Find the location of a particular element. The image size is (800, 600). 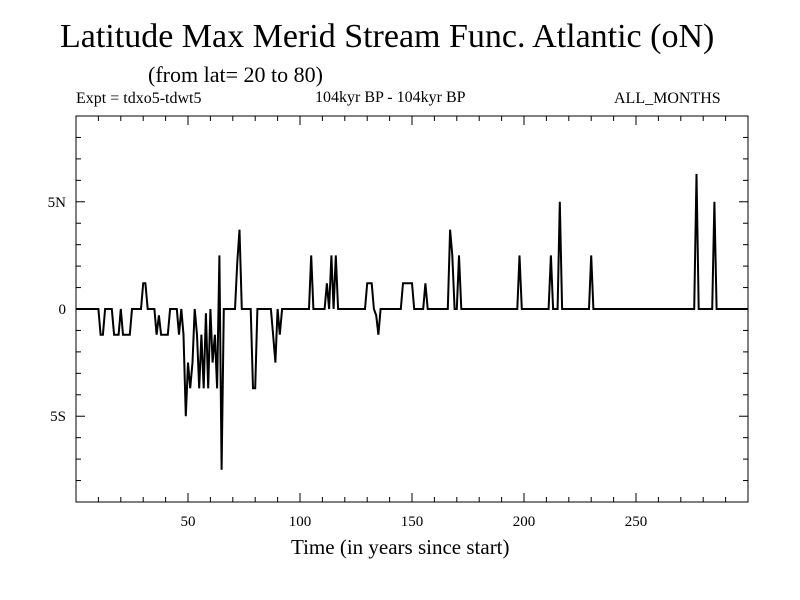

season-label: ALL_MONTHS is located at coordinates (667, 98).